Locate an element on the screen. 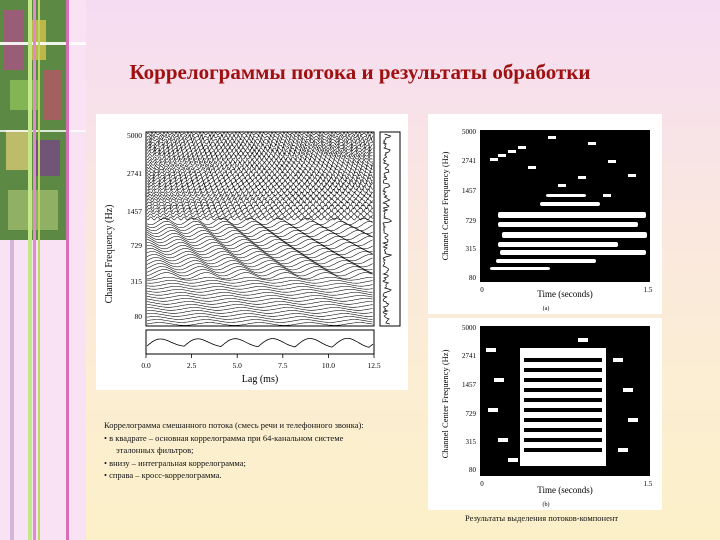 This screenshot has height=540, width=720. figure-b-ytick: 729 is located at coordinates (471, 414).